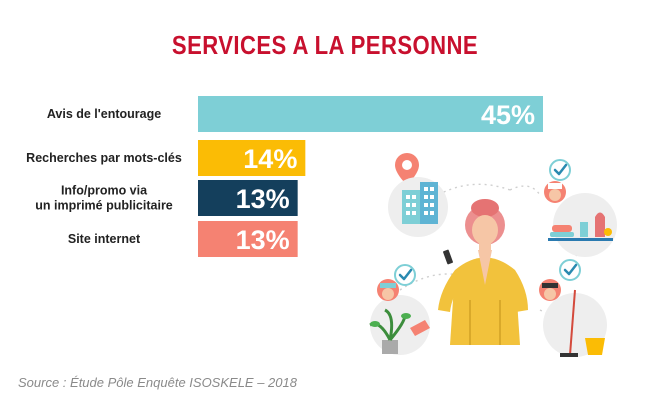  Describe the element at coordinates (418, 207) in the screenshot. I see `building-icon` at that location.